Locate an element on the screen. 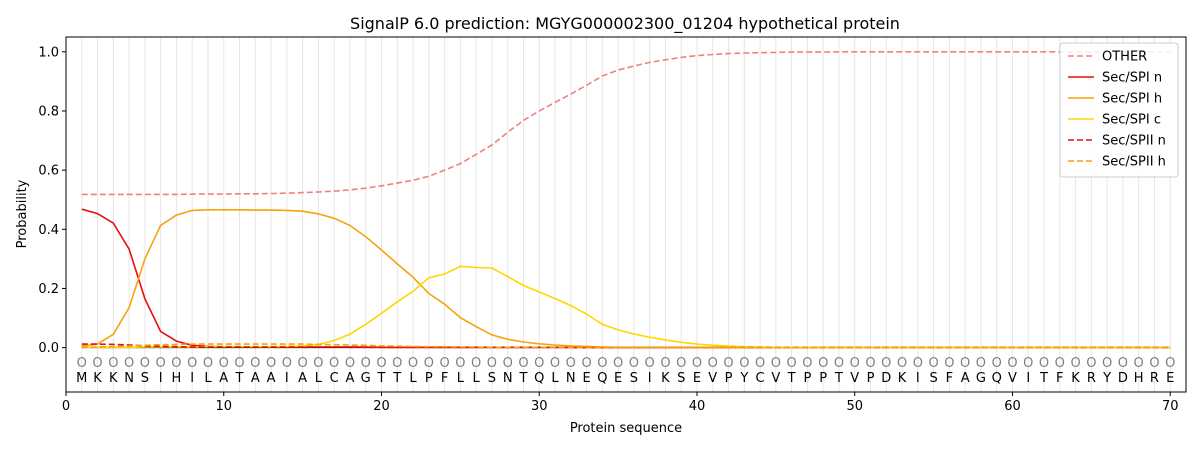 The height and width of the screenshot is (454, 1200). x-axis-label: Protein sequence is located at coordinates (626, 428).